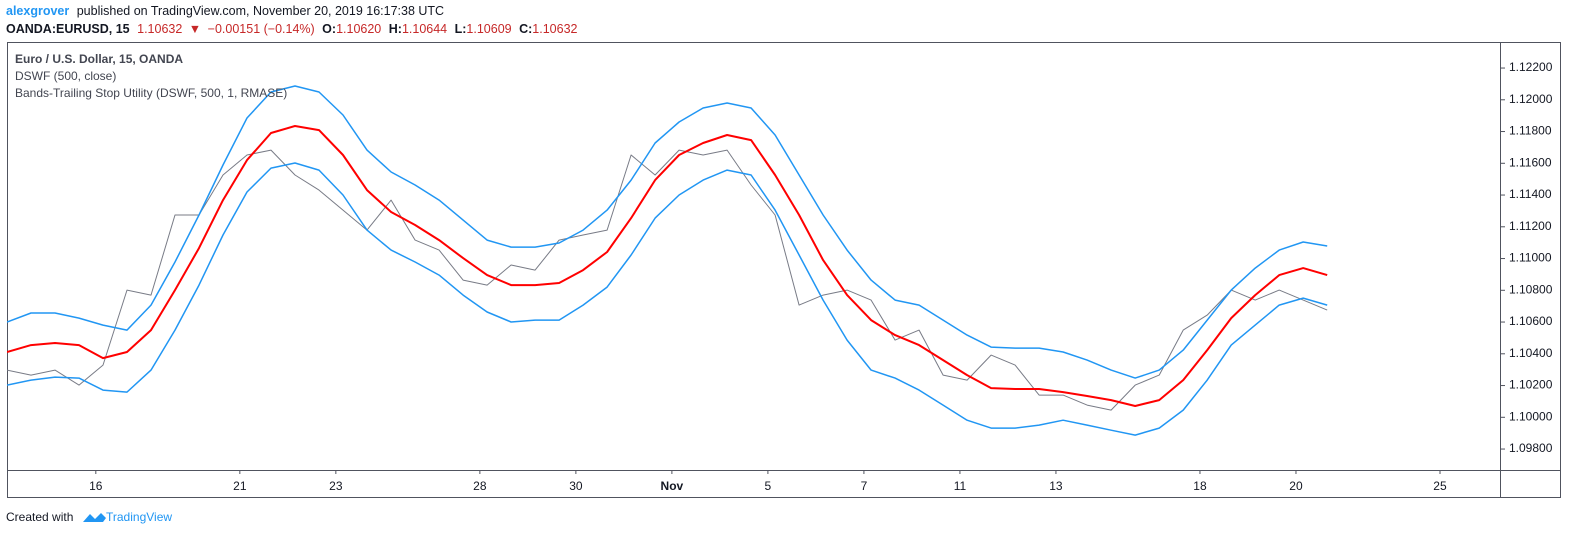  Describe the element at coordinates (488, 29) in the screenshot. I see `ohlc-value: 1.10609` at that location.